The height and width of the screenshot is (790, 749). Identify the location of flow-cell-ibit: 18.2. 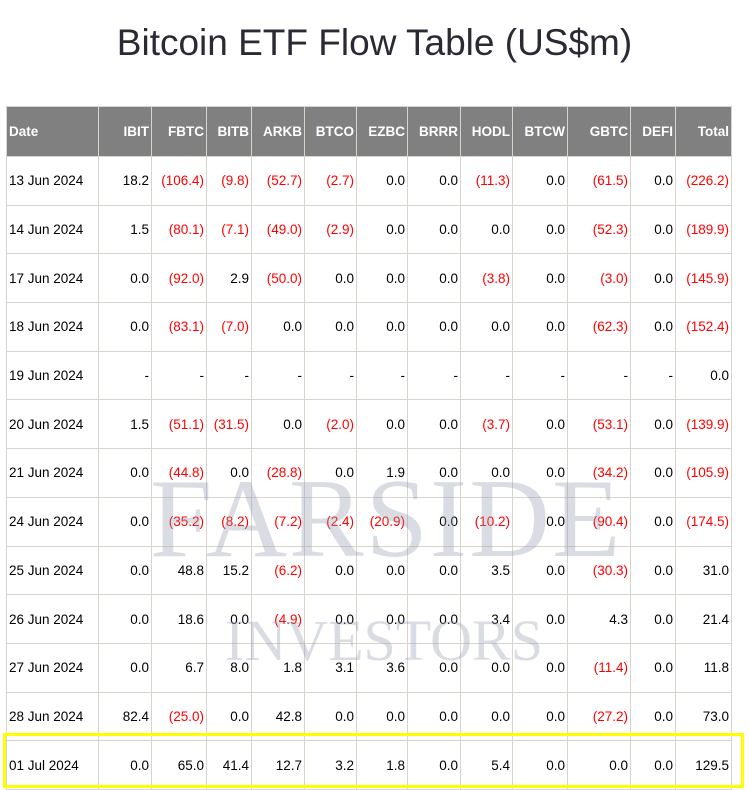
(125, 181).